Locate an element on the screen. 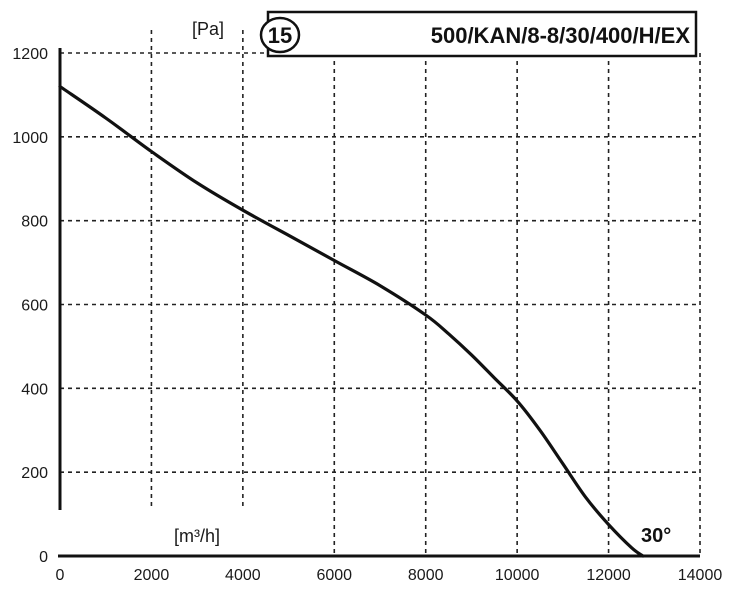 This screenshot has height=600, width=738. x-unit-background is located at coordinates (206, 533).